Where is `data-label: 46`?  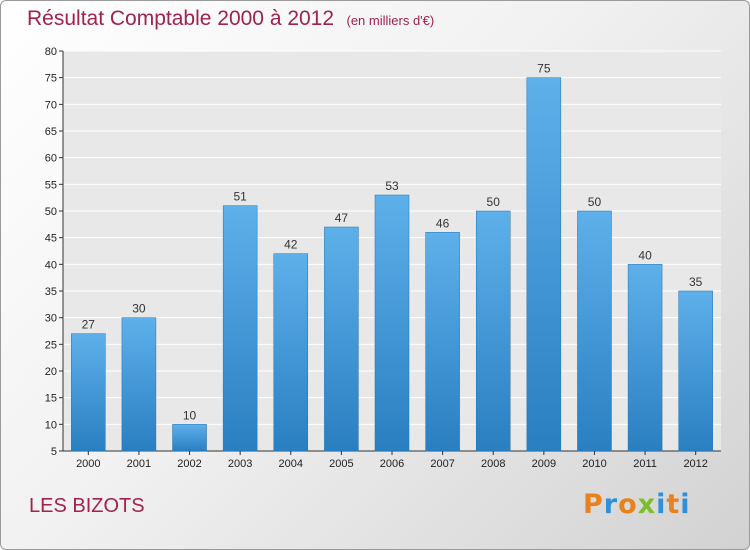
data-label: 46 is located at coordinates (443, 223).